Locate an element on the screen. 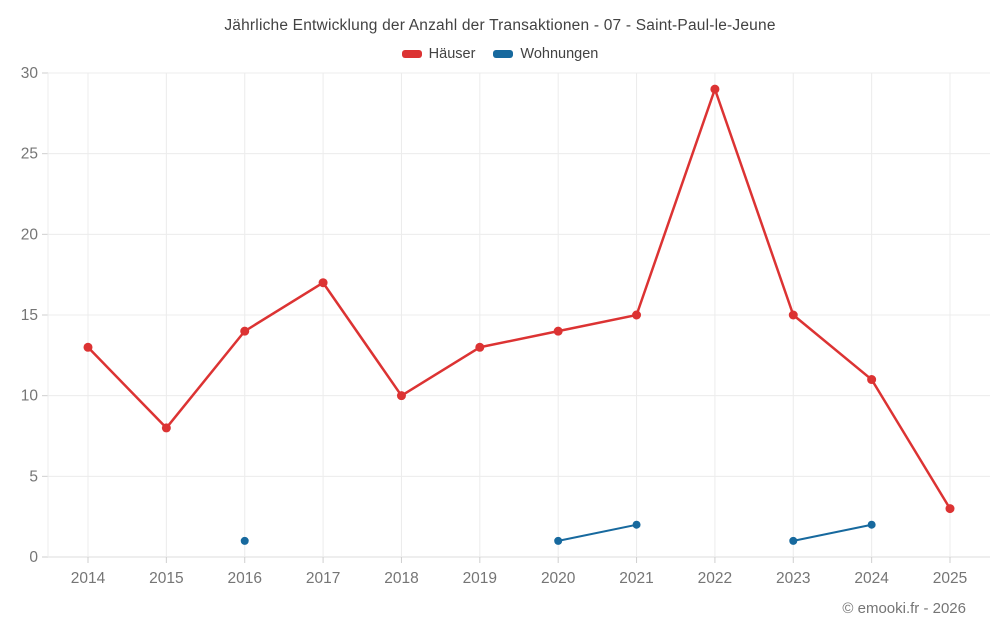 The width and height of the screenshot is (1000, 625). x-axis-label: 2014 is located at coordinates (88, 578).